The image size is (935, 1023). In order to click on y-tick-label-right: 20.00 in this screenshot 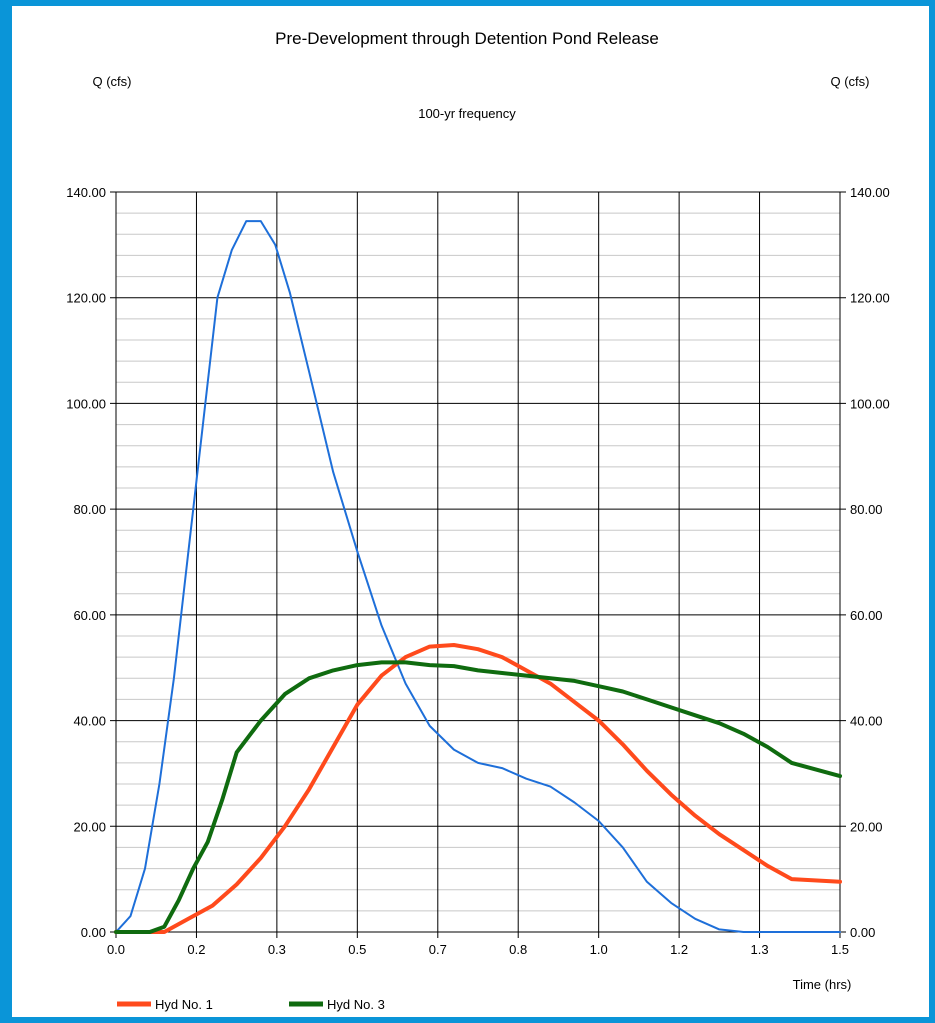, I will do `click(866, 826)`.